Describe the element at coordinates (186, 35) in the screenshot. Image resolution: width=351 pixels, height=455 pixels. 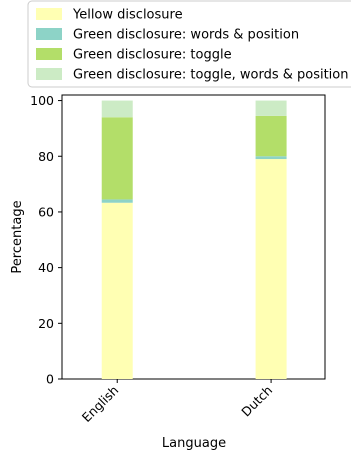
I see `legend-entry-label: Green disclosure: words & position` at that location.